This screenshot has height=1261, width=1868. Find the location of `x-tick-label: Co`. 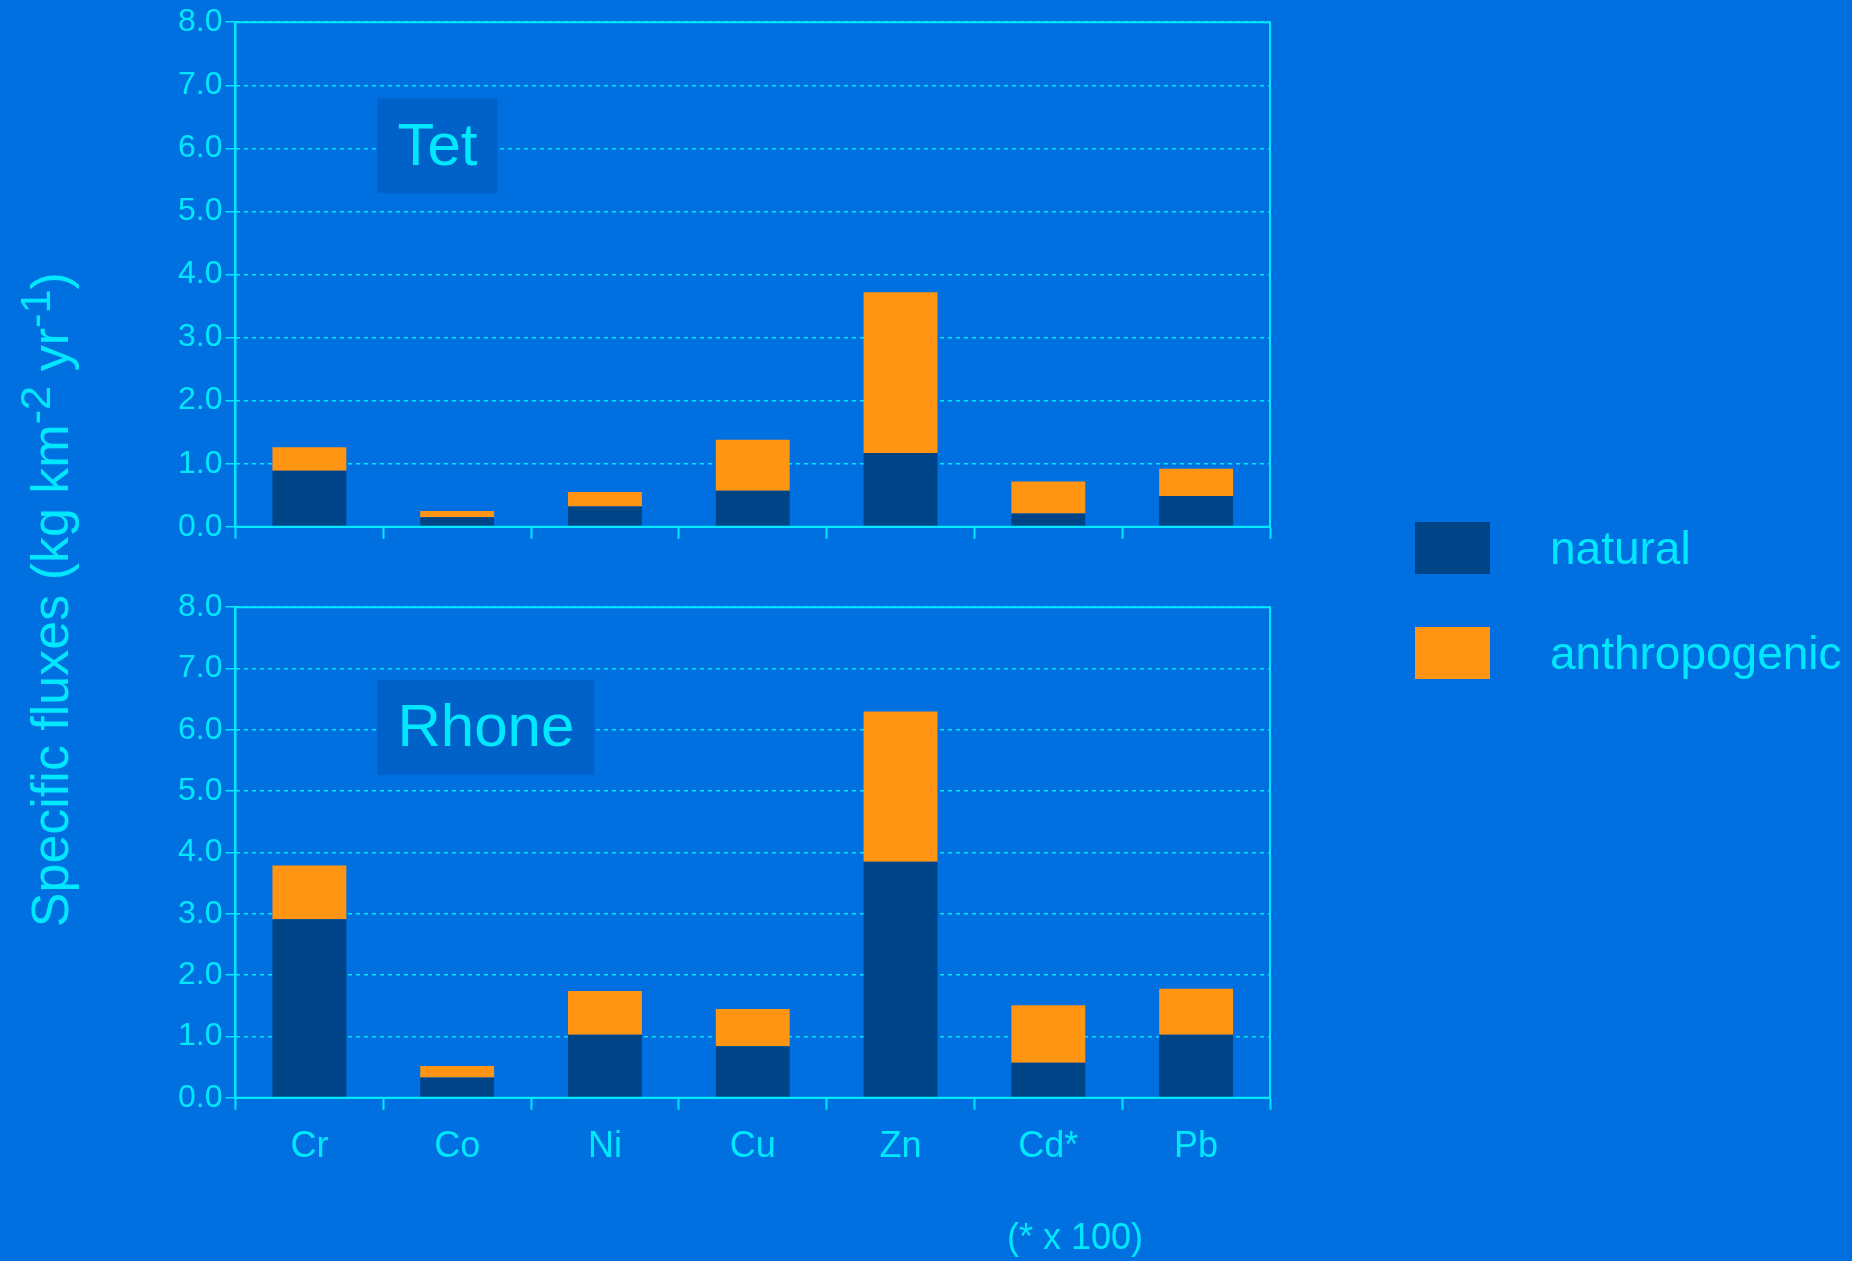

x-tick-label: Co is located at coordinates (457, 1145).